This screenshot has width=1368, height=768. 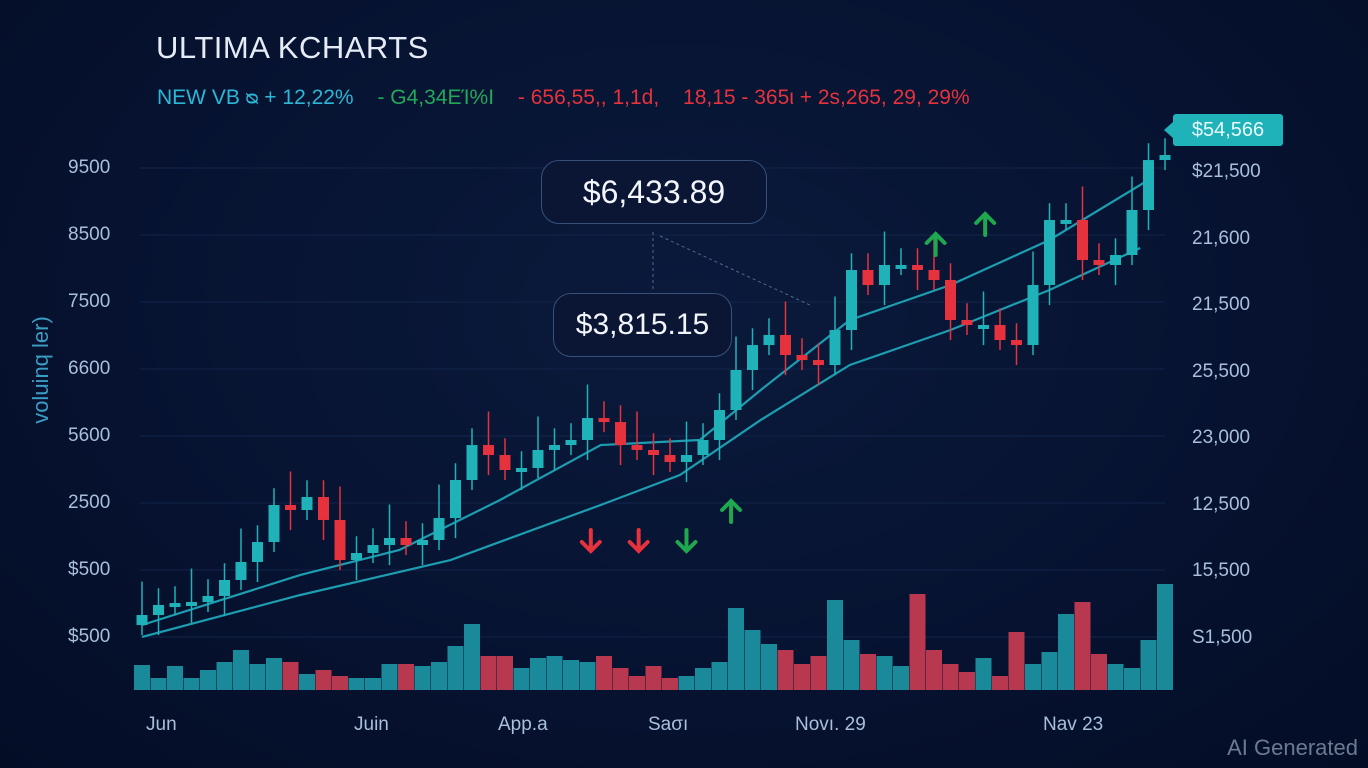 What do you see at coordinates (89, 435) in the screenshot?
I see `y-tick-left: 5600` at bounding box center [89, 435].